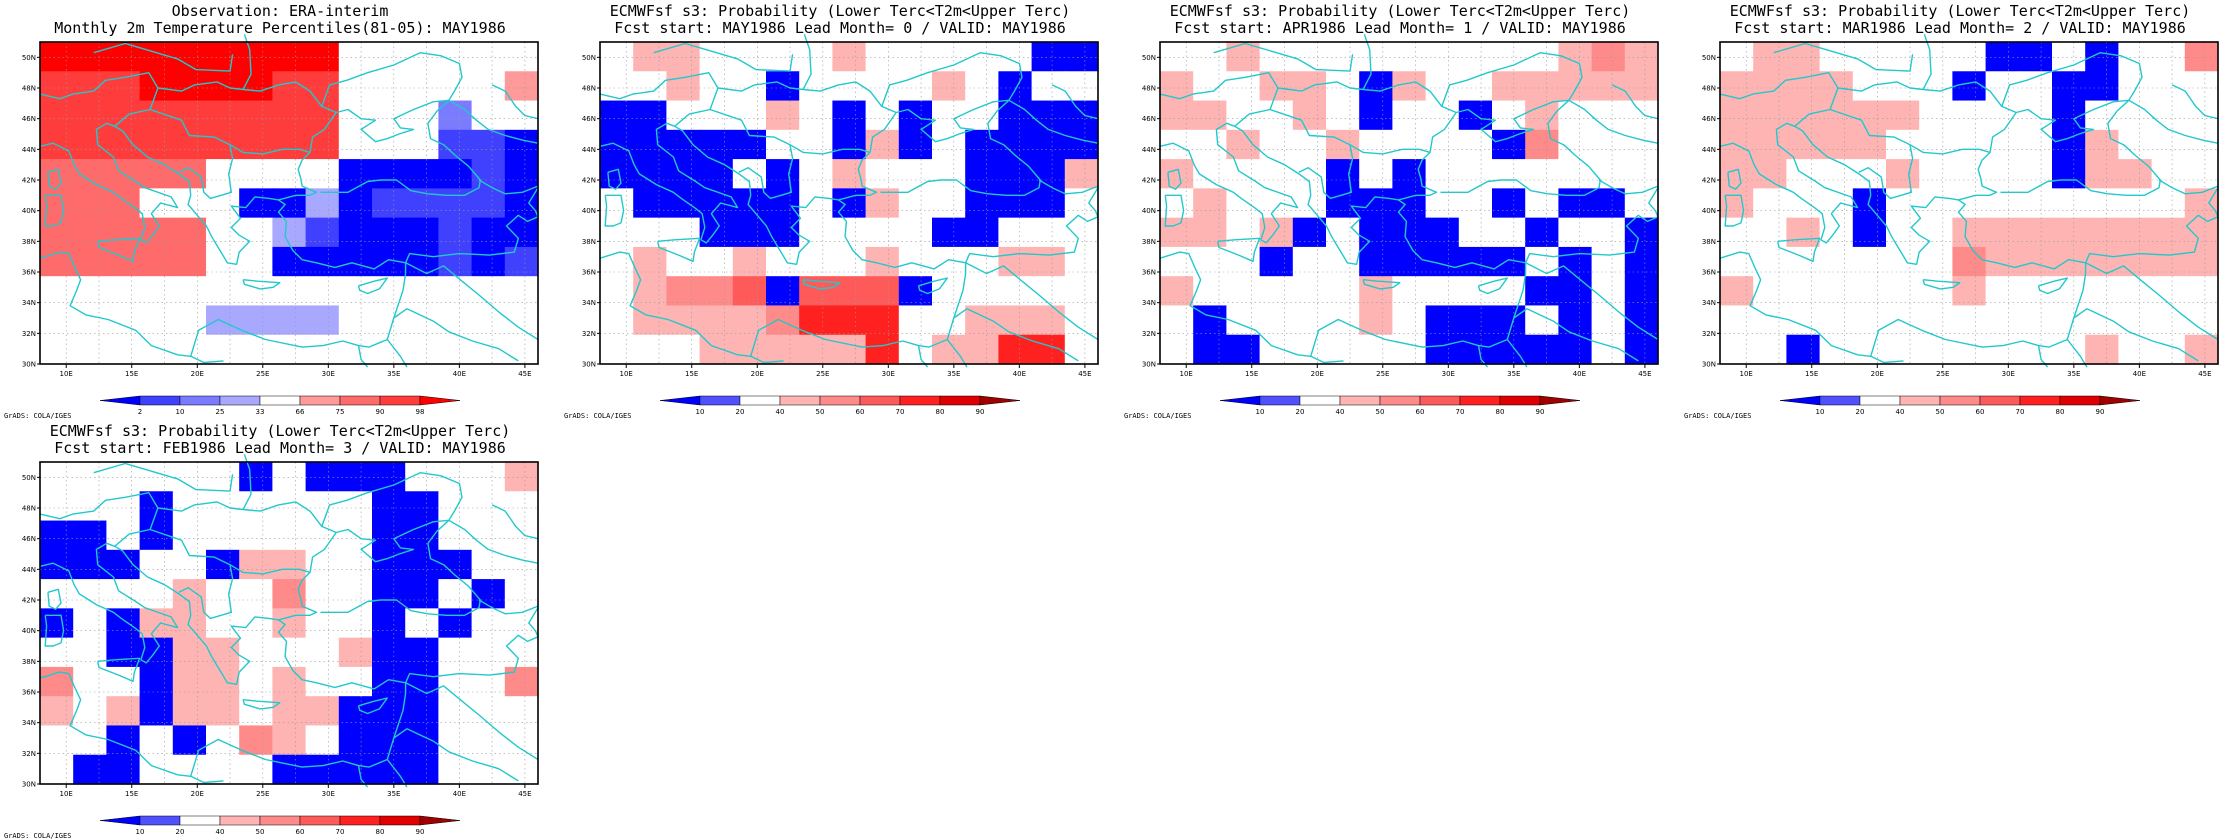 This screenshot has height=840, width=2240. What do you see at coordinates (260, 412) in the screenshot?
I see `colorbar-label: 33` at bounding box center [260, 412].